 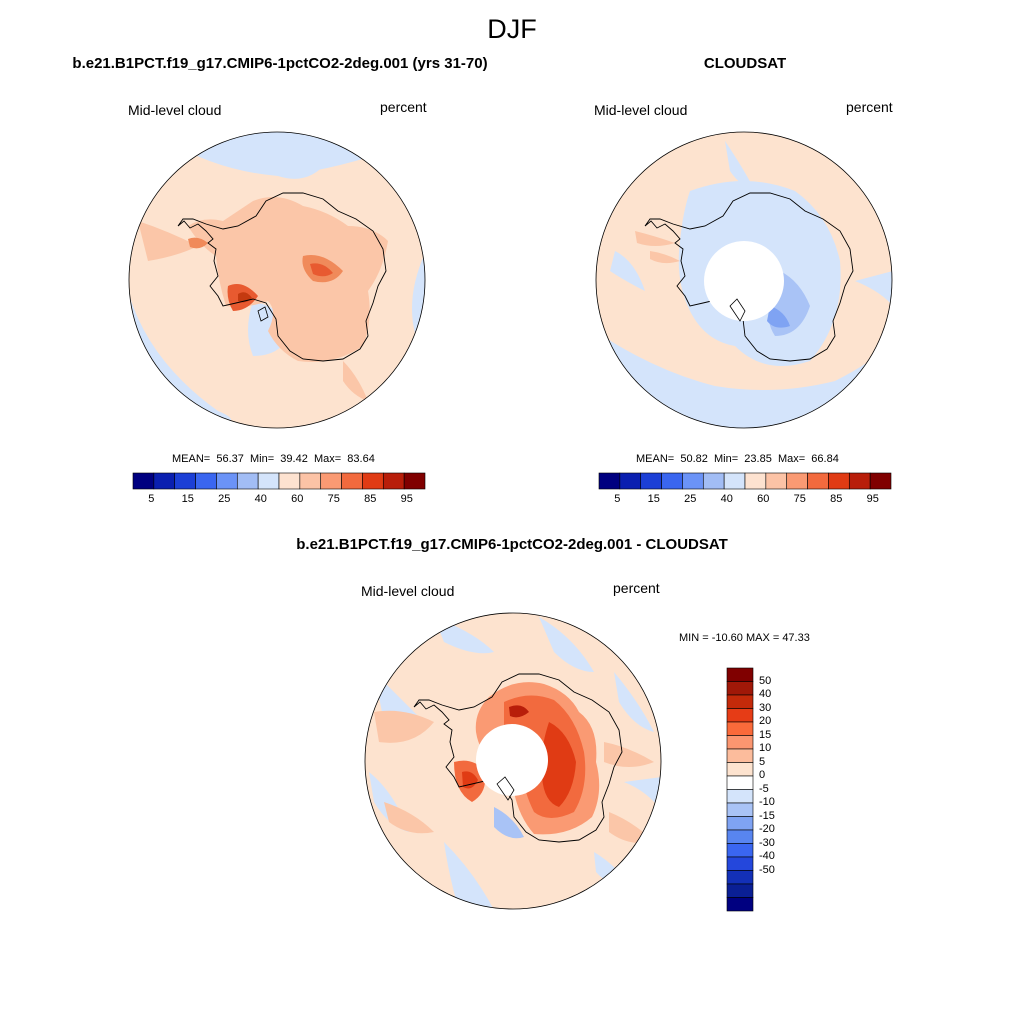 What do you see at coordinates (765, 748) in the screenshot?
I see `panel3-colorbar-tick-label: 10` at bounding box center [765, 748].